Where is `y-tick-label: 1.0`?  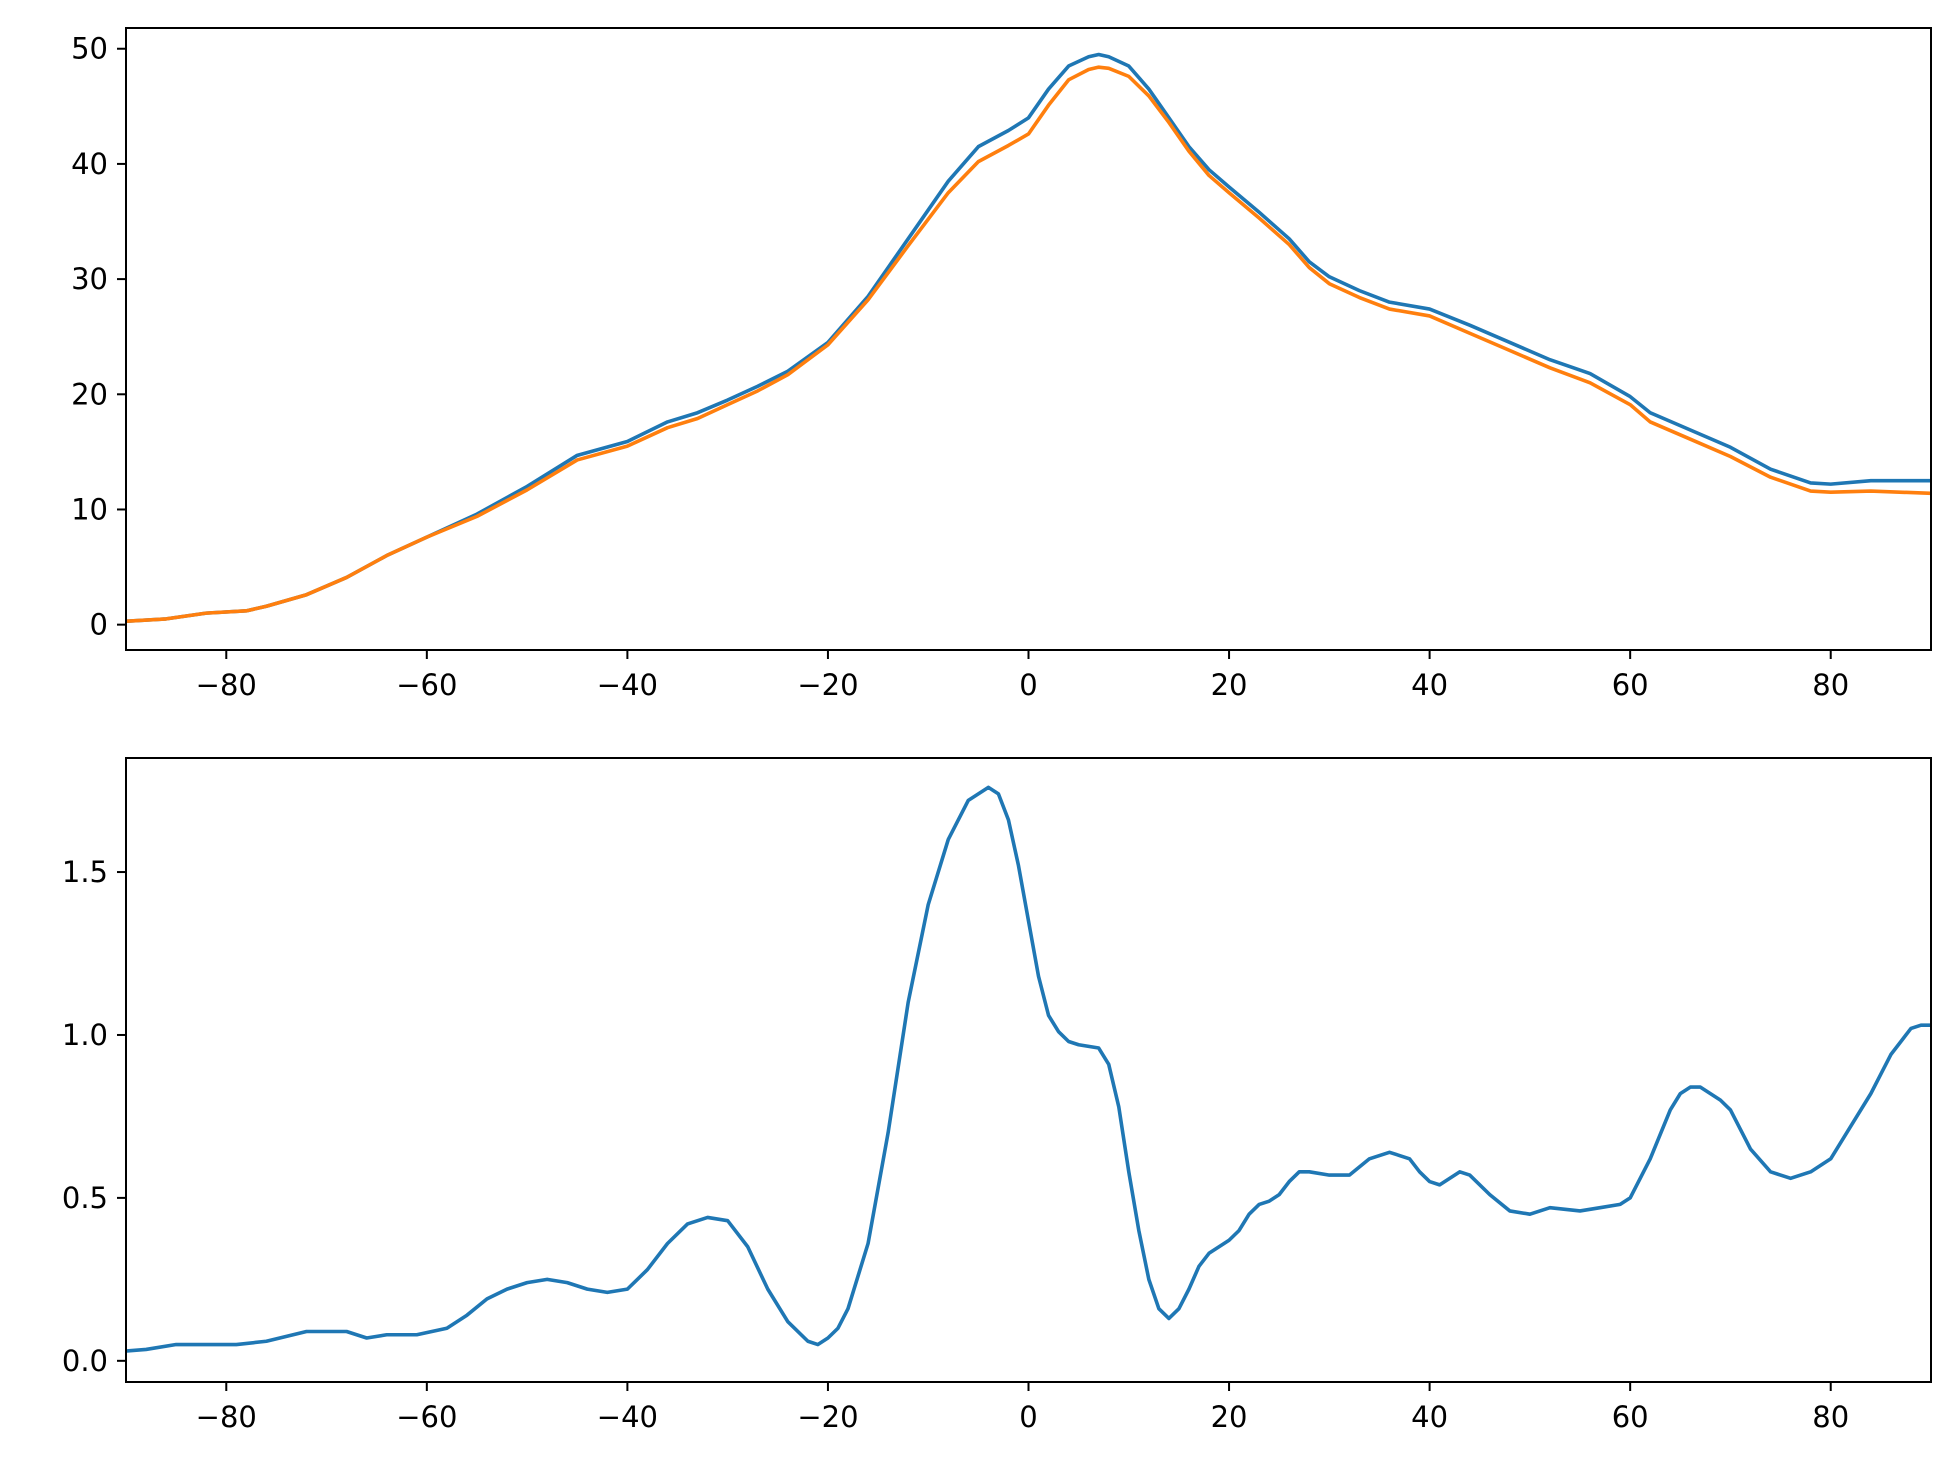
y-tick-label: 1.0 is located at coordinates (85, 1035).